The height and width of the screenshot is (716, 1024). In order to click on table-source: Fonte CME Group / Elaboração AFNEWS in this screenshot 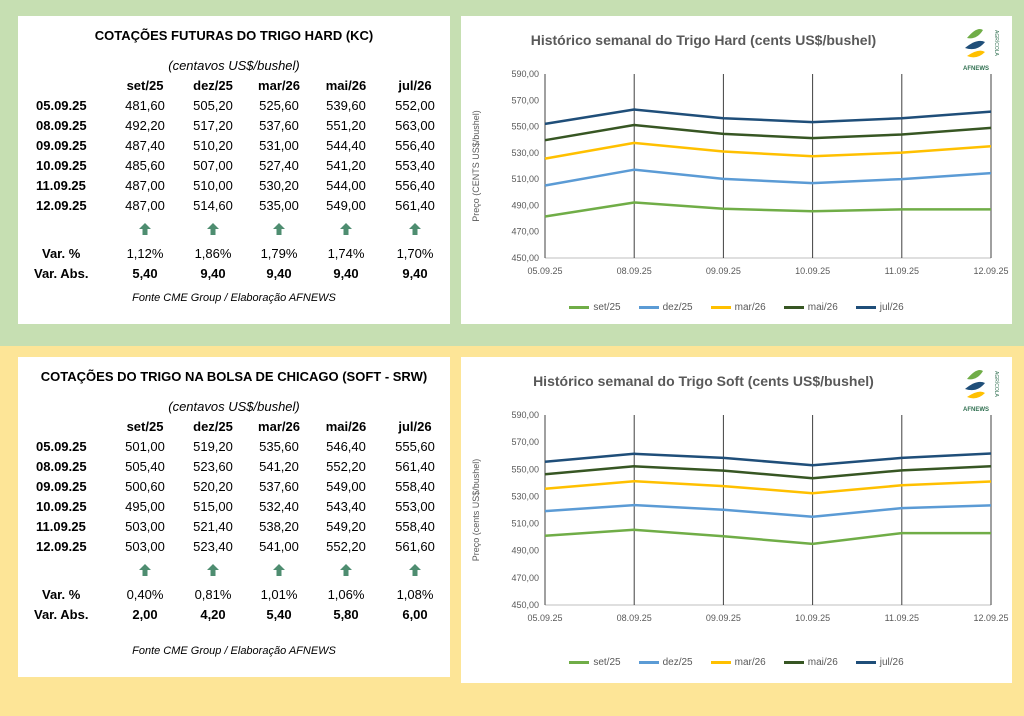, I will do `click(234, 298)`.